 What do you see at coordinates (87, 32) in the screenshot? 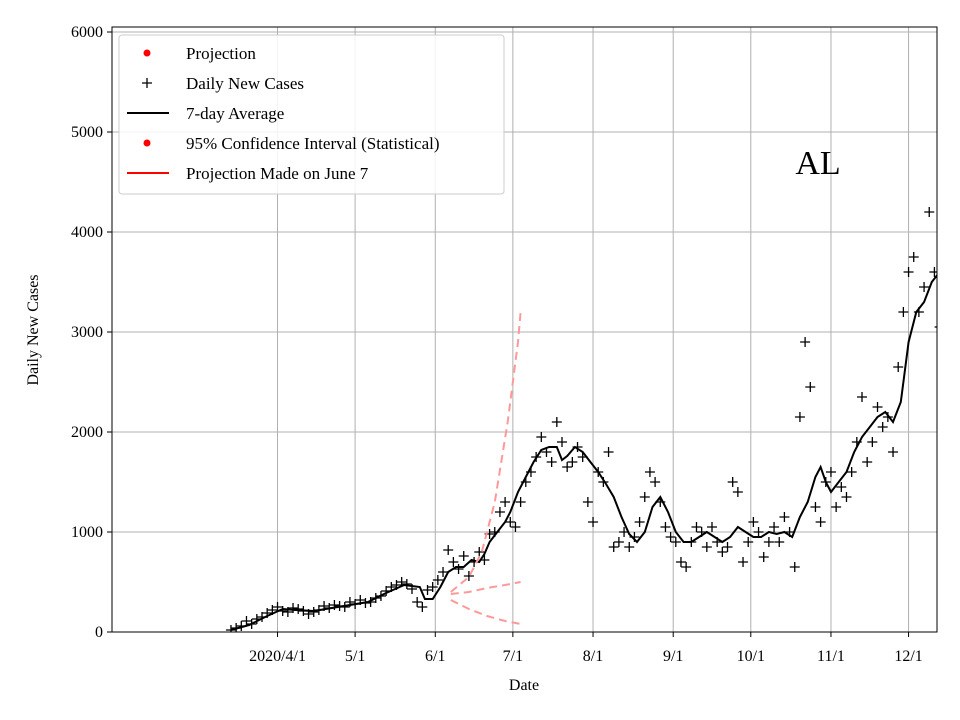
I see `y-tick-label: 6000` at bounding box center [87, 32].